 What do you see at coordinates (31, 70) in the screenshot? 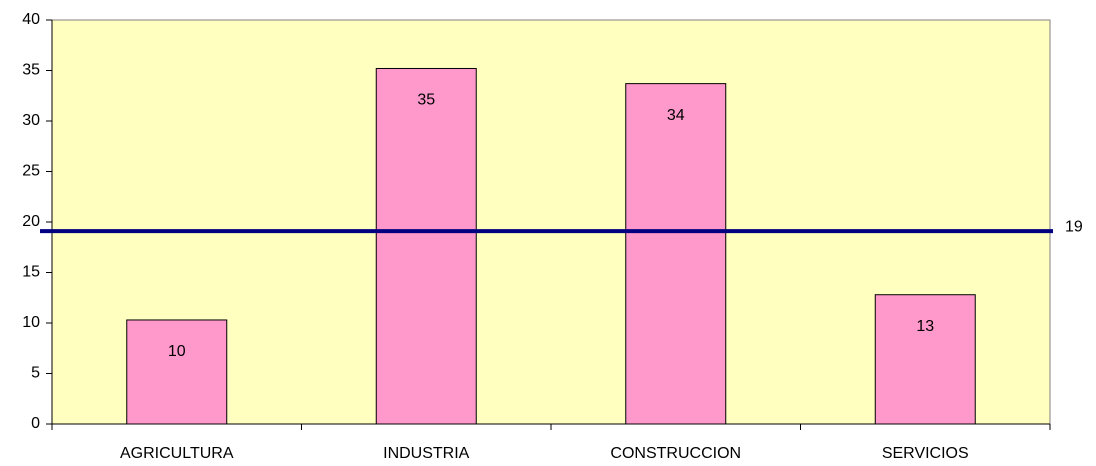
I see `y-tick-label: 35` at bounding box center [31, 70].